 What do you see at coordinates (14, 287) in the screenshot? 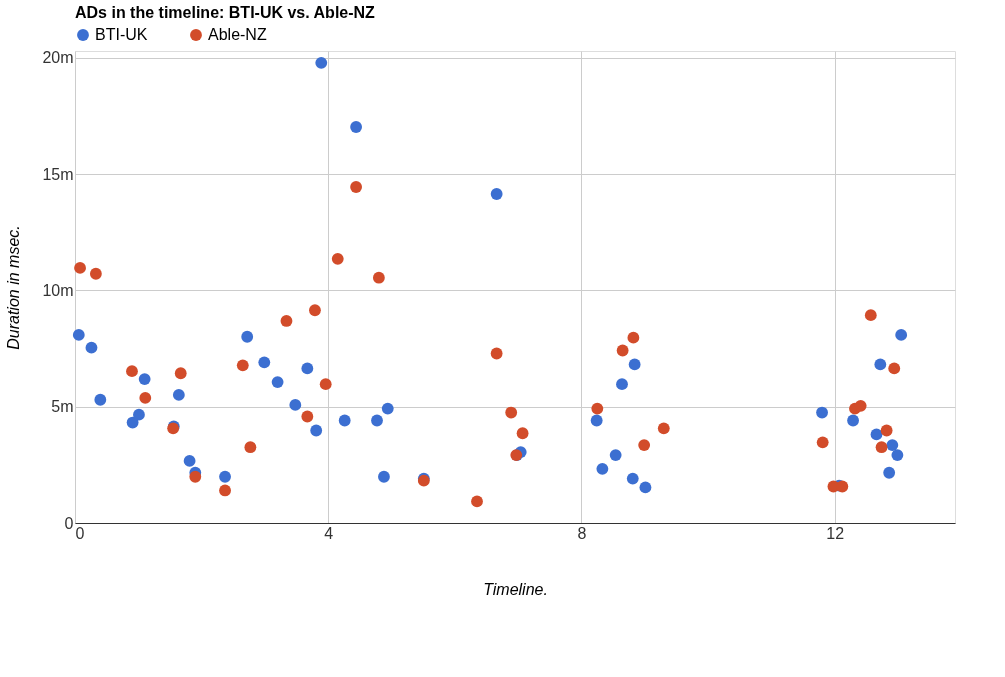
I see `y-axis-title: Duration in msec.` at bounding box center [14, 287].